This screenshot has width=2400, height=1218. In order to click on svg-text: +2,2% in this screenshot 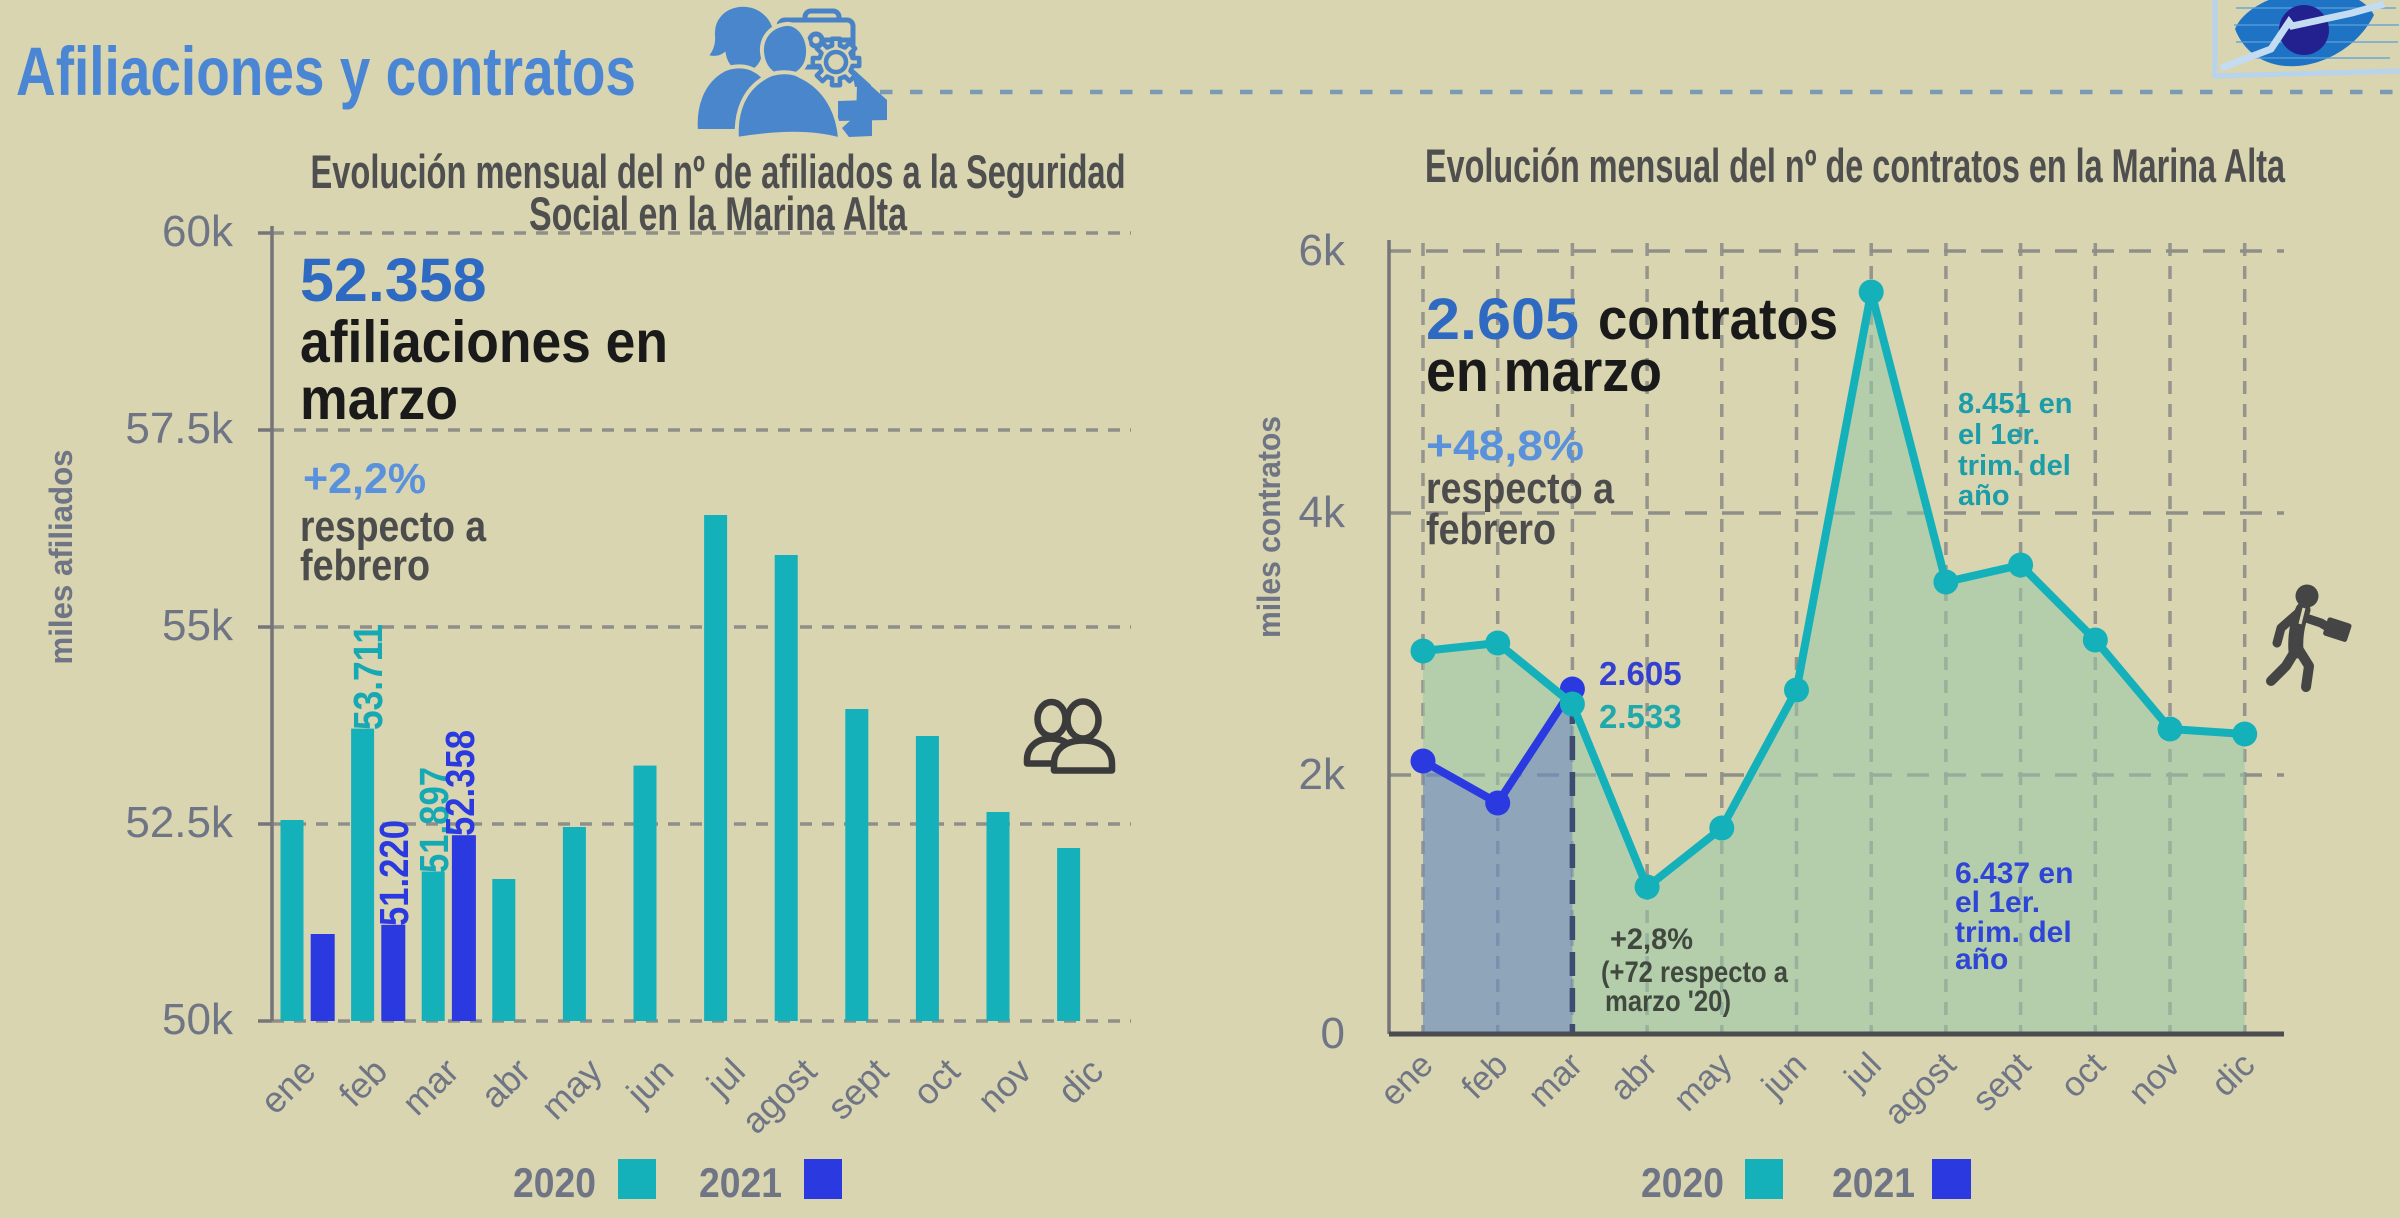, I will do `click(364, 479)`.